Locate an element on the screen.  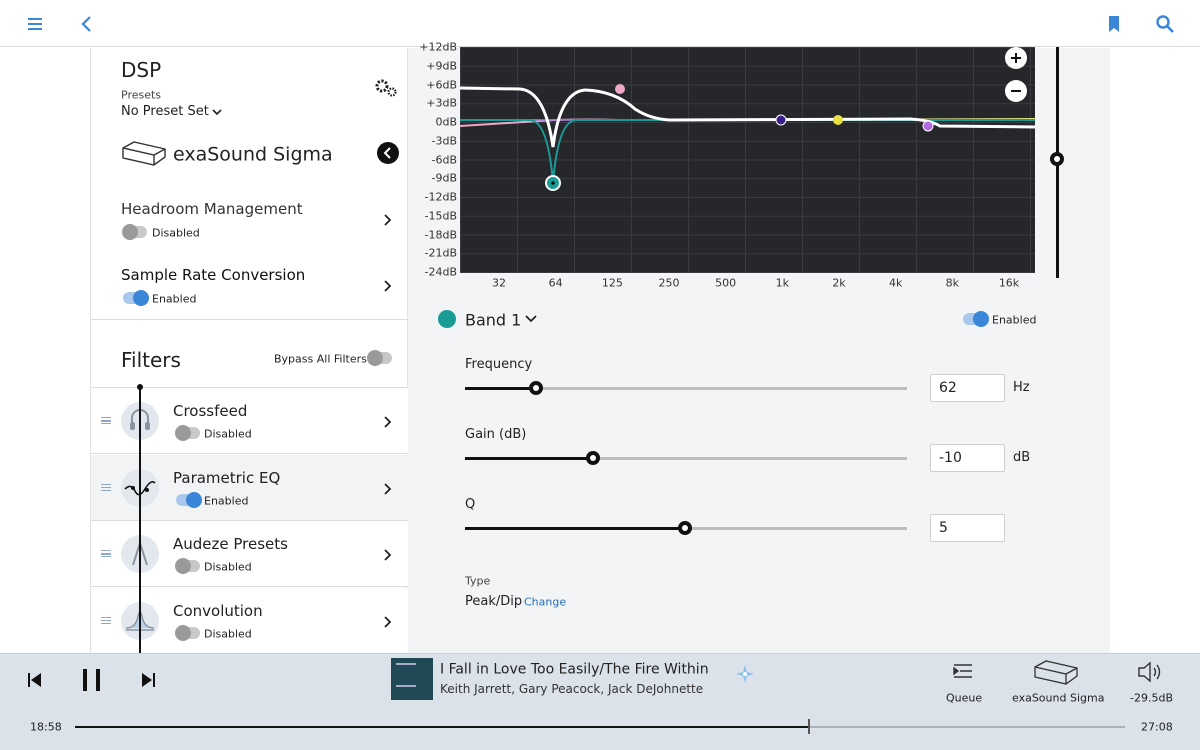
setting-name: Sample Rate Conversion is located at coordinates (213, 275).